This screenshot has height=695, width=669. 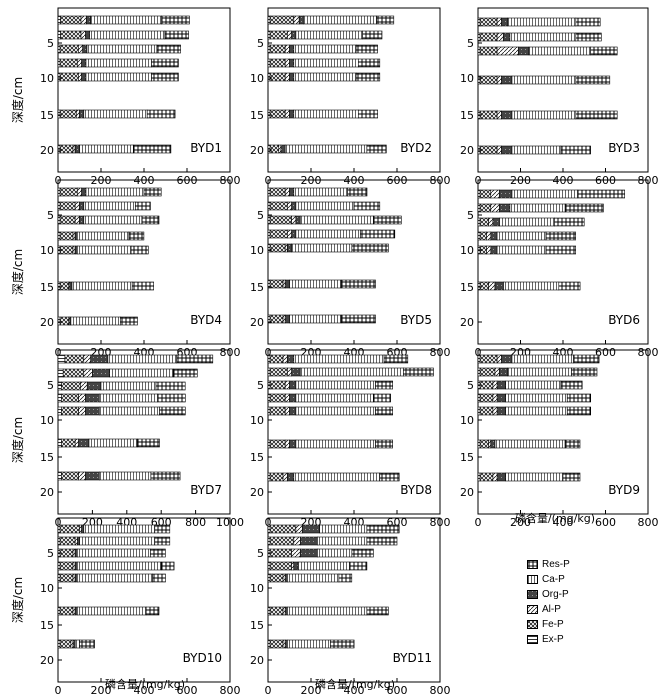 What do you see at coordinates (624, 148) in the screenshot?
I see `panel-title: BYD3` at bounding box center [624, 148].